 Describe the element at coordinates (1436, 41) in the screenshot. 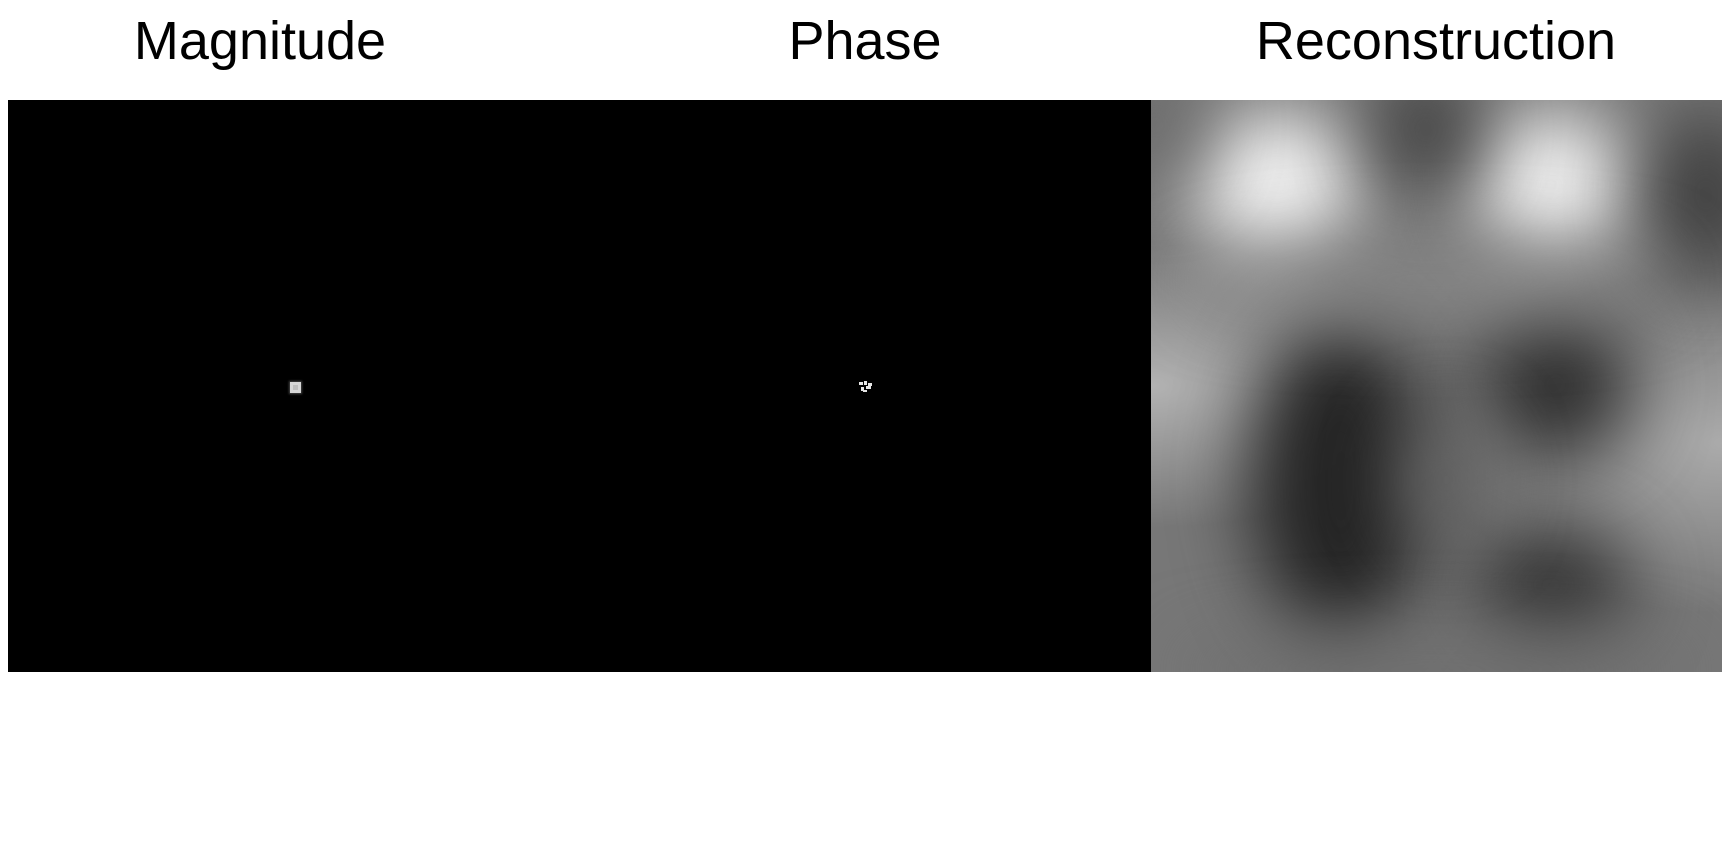

I see `reconstruction-title: Reconstruction` at that location.